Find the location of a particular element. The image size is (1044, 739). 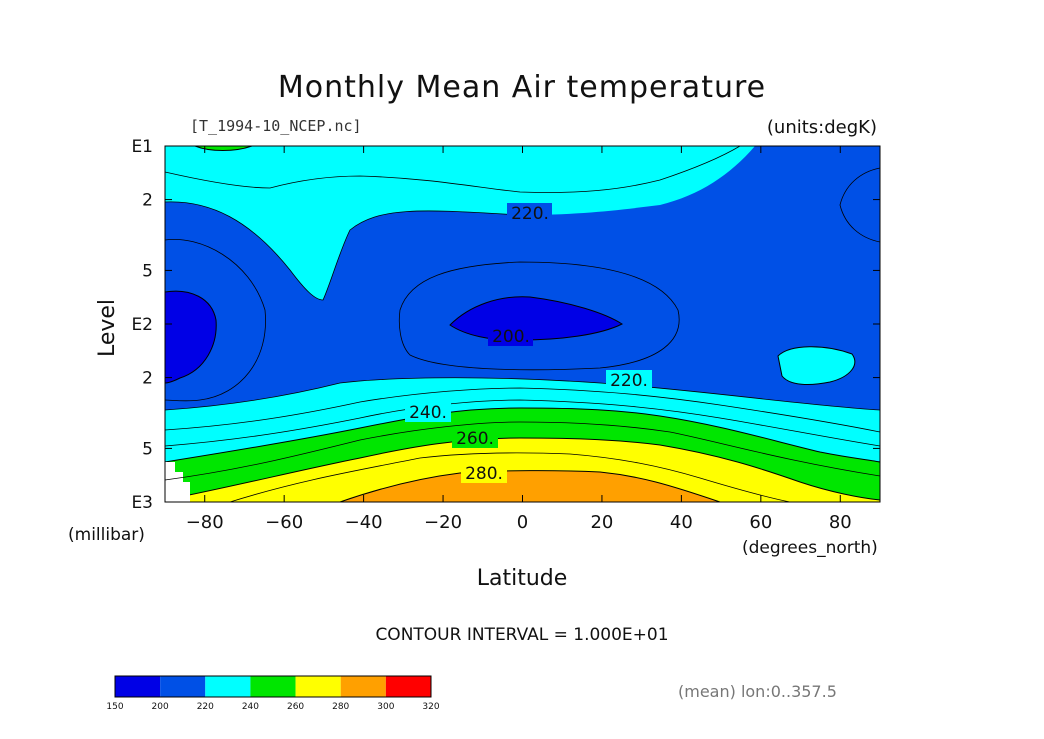

colorbar-level-label: 150 is located at coordinates (114, 707).